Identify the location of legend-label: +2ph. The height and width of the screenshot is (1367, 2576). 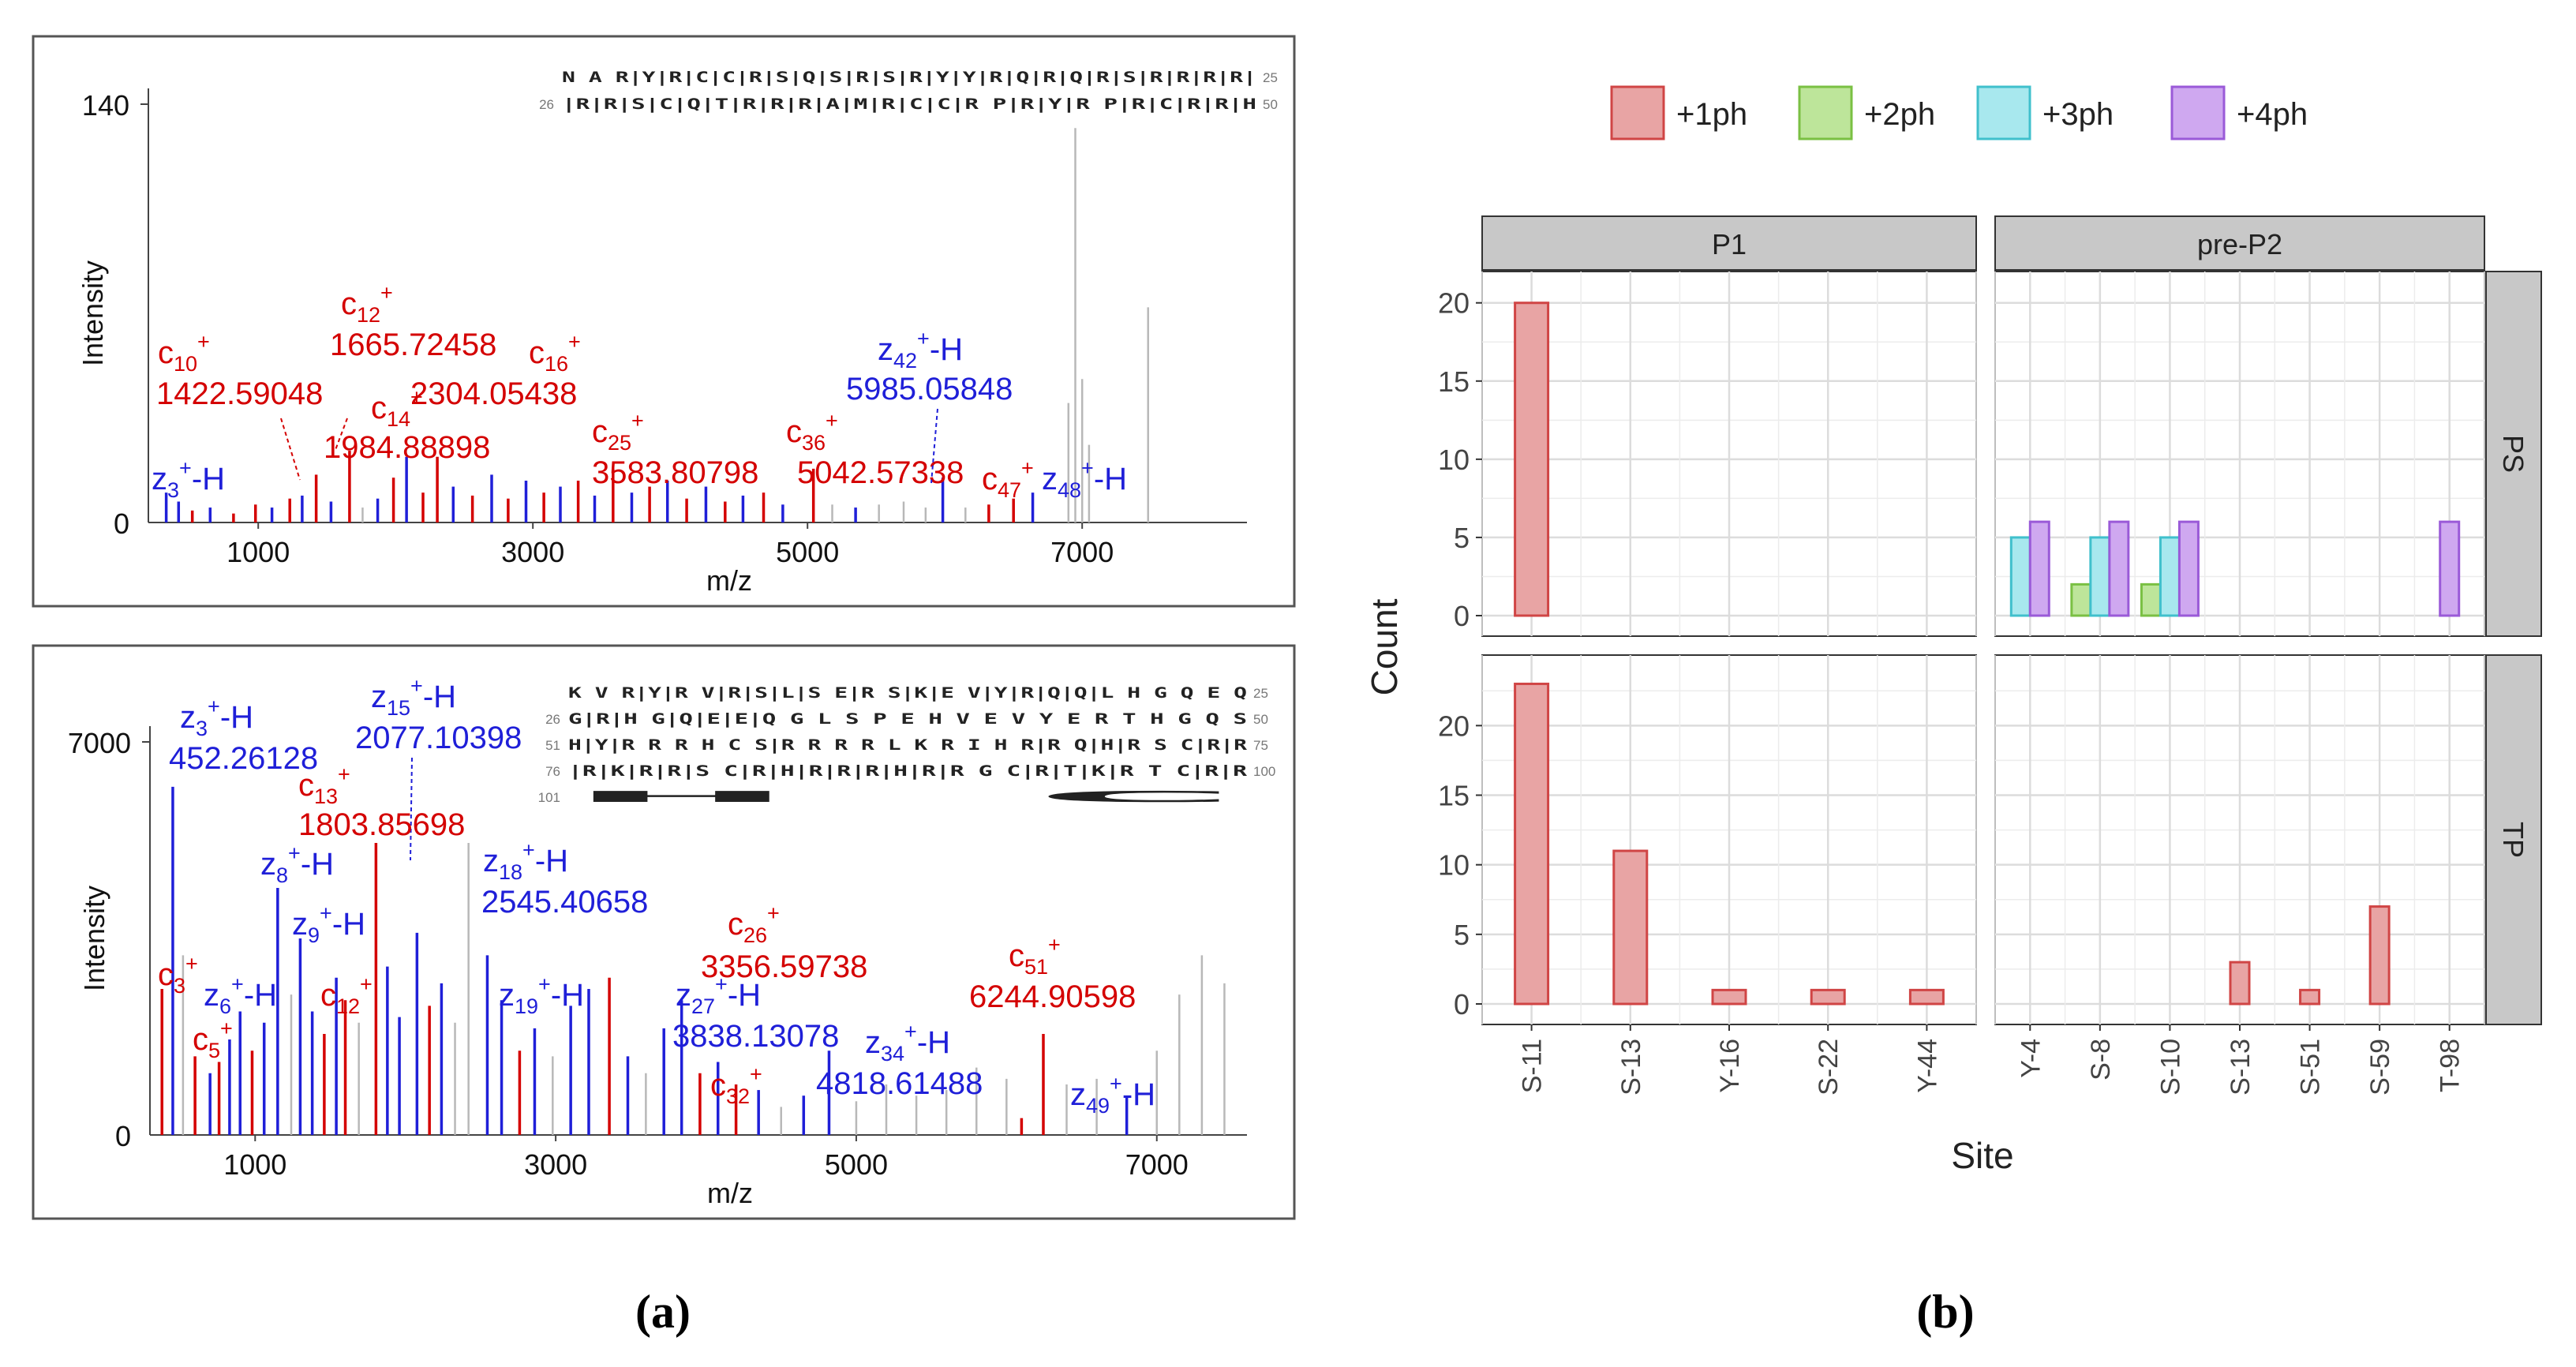
(1899, 114).